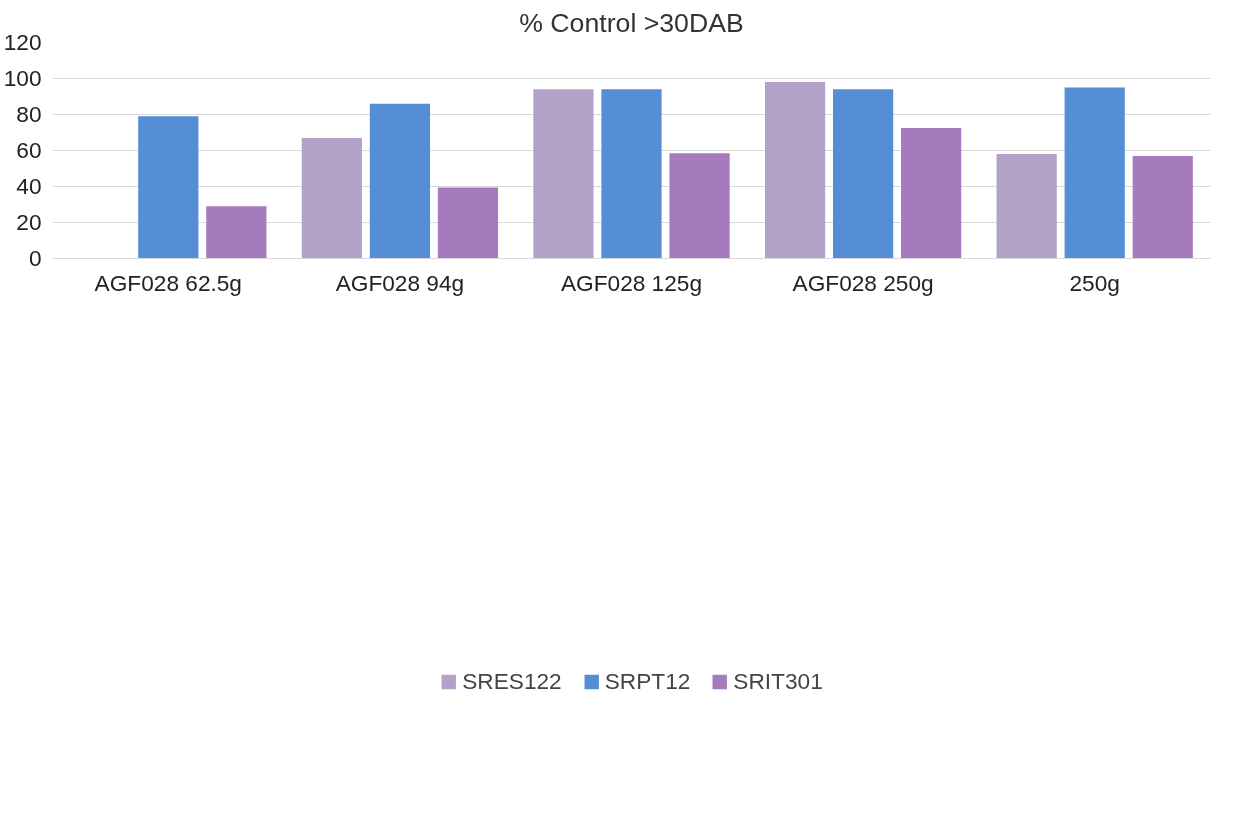 This screenshot has width=1243, height=822. I want to click on x-tick-label: 250g, so click(1094, 282).